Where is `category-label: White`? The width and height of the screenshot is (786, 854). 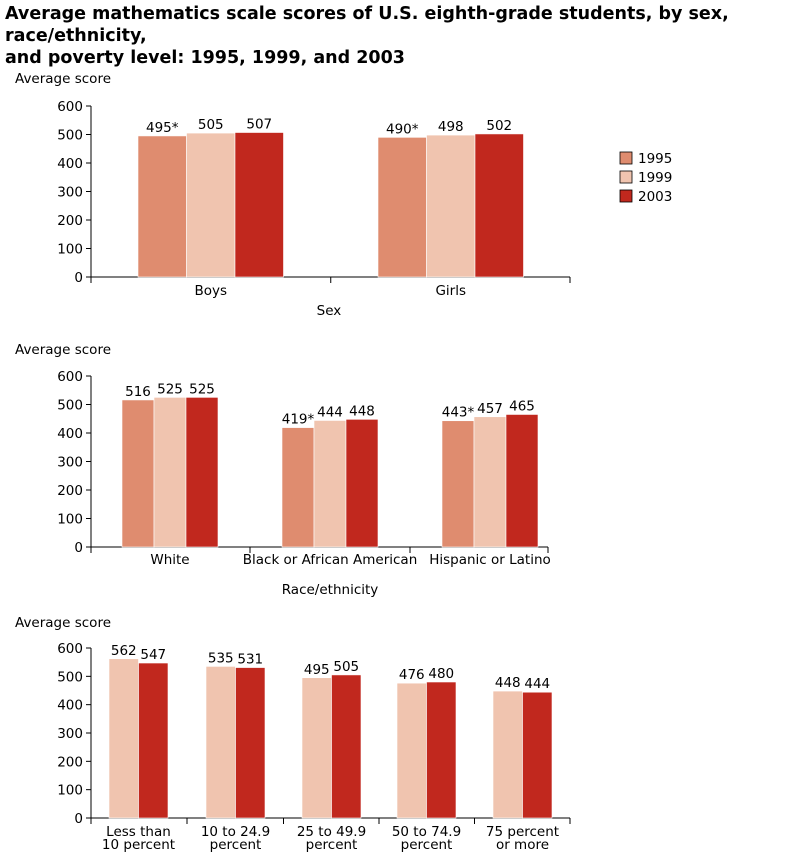 category-label: White is located at coordinates (169, 560).